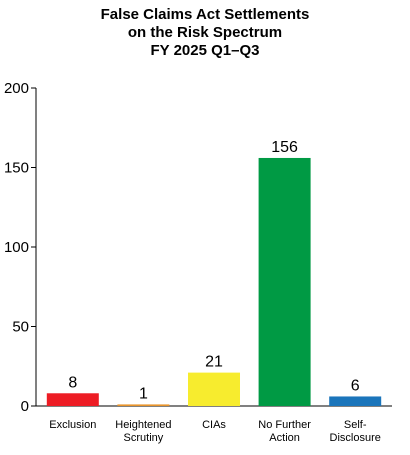 This screenshot has width=410, height=455. What do you see at coordinates (25, 406) in the screenshot?
I see `y-tick-label: 0` at bounding box center [25, 406].